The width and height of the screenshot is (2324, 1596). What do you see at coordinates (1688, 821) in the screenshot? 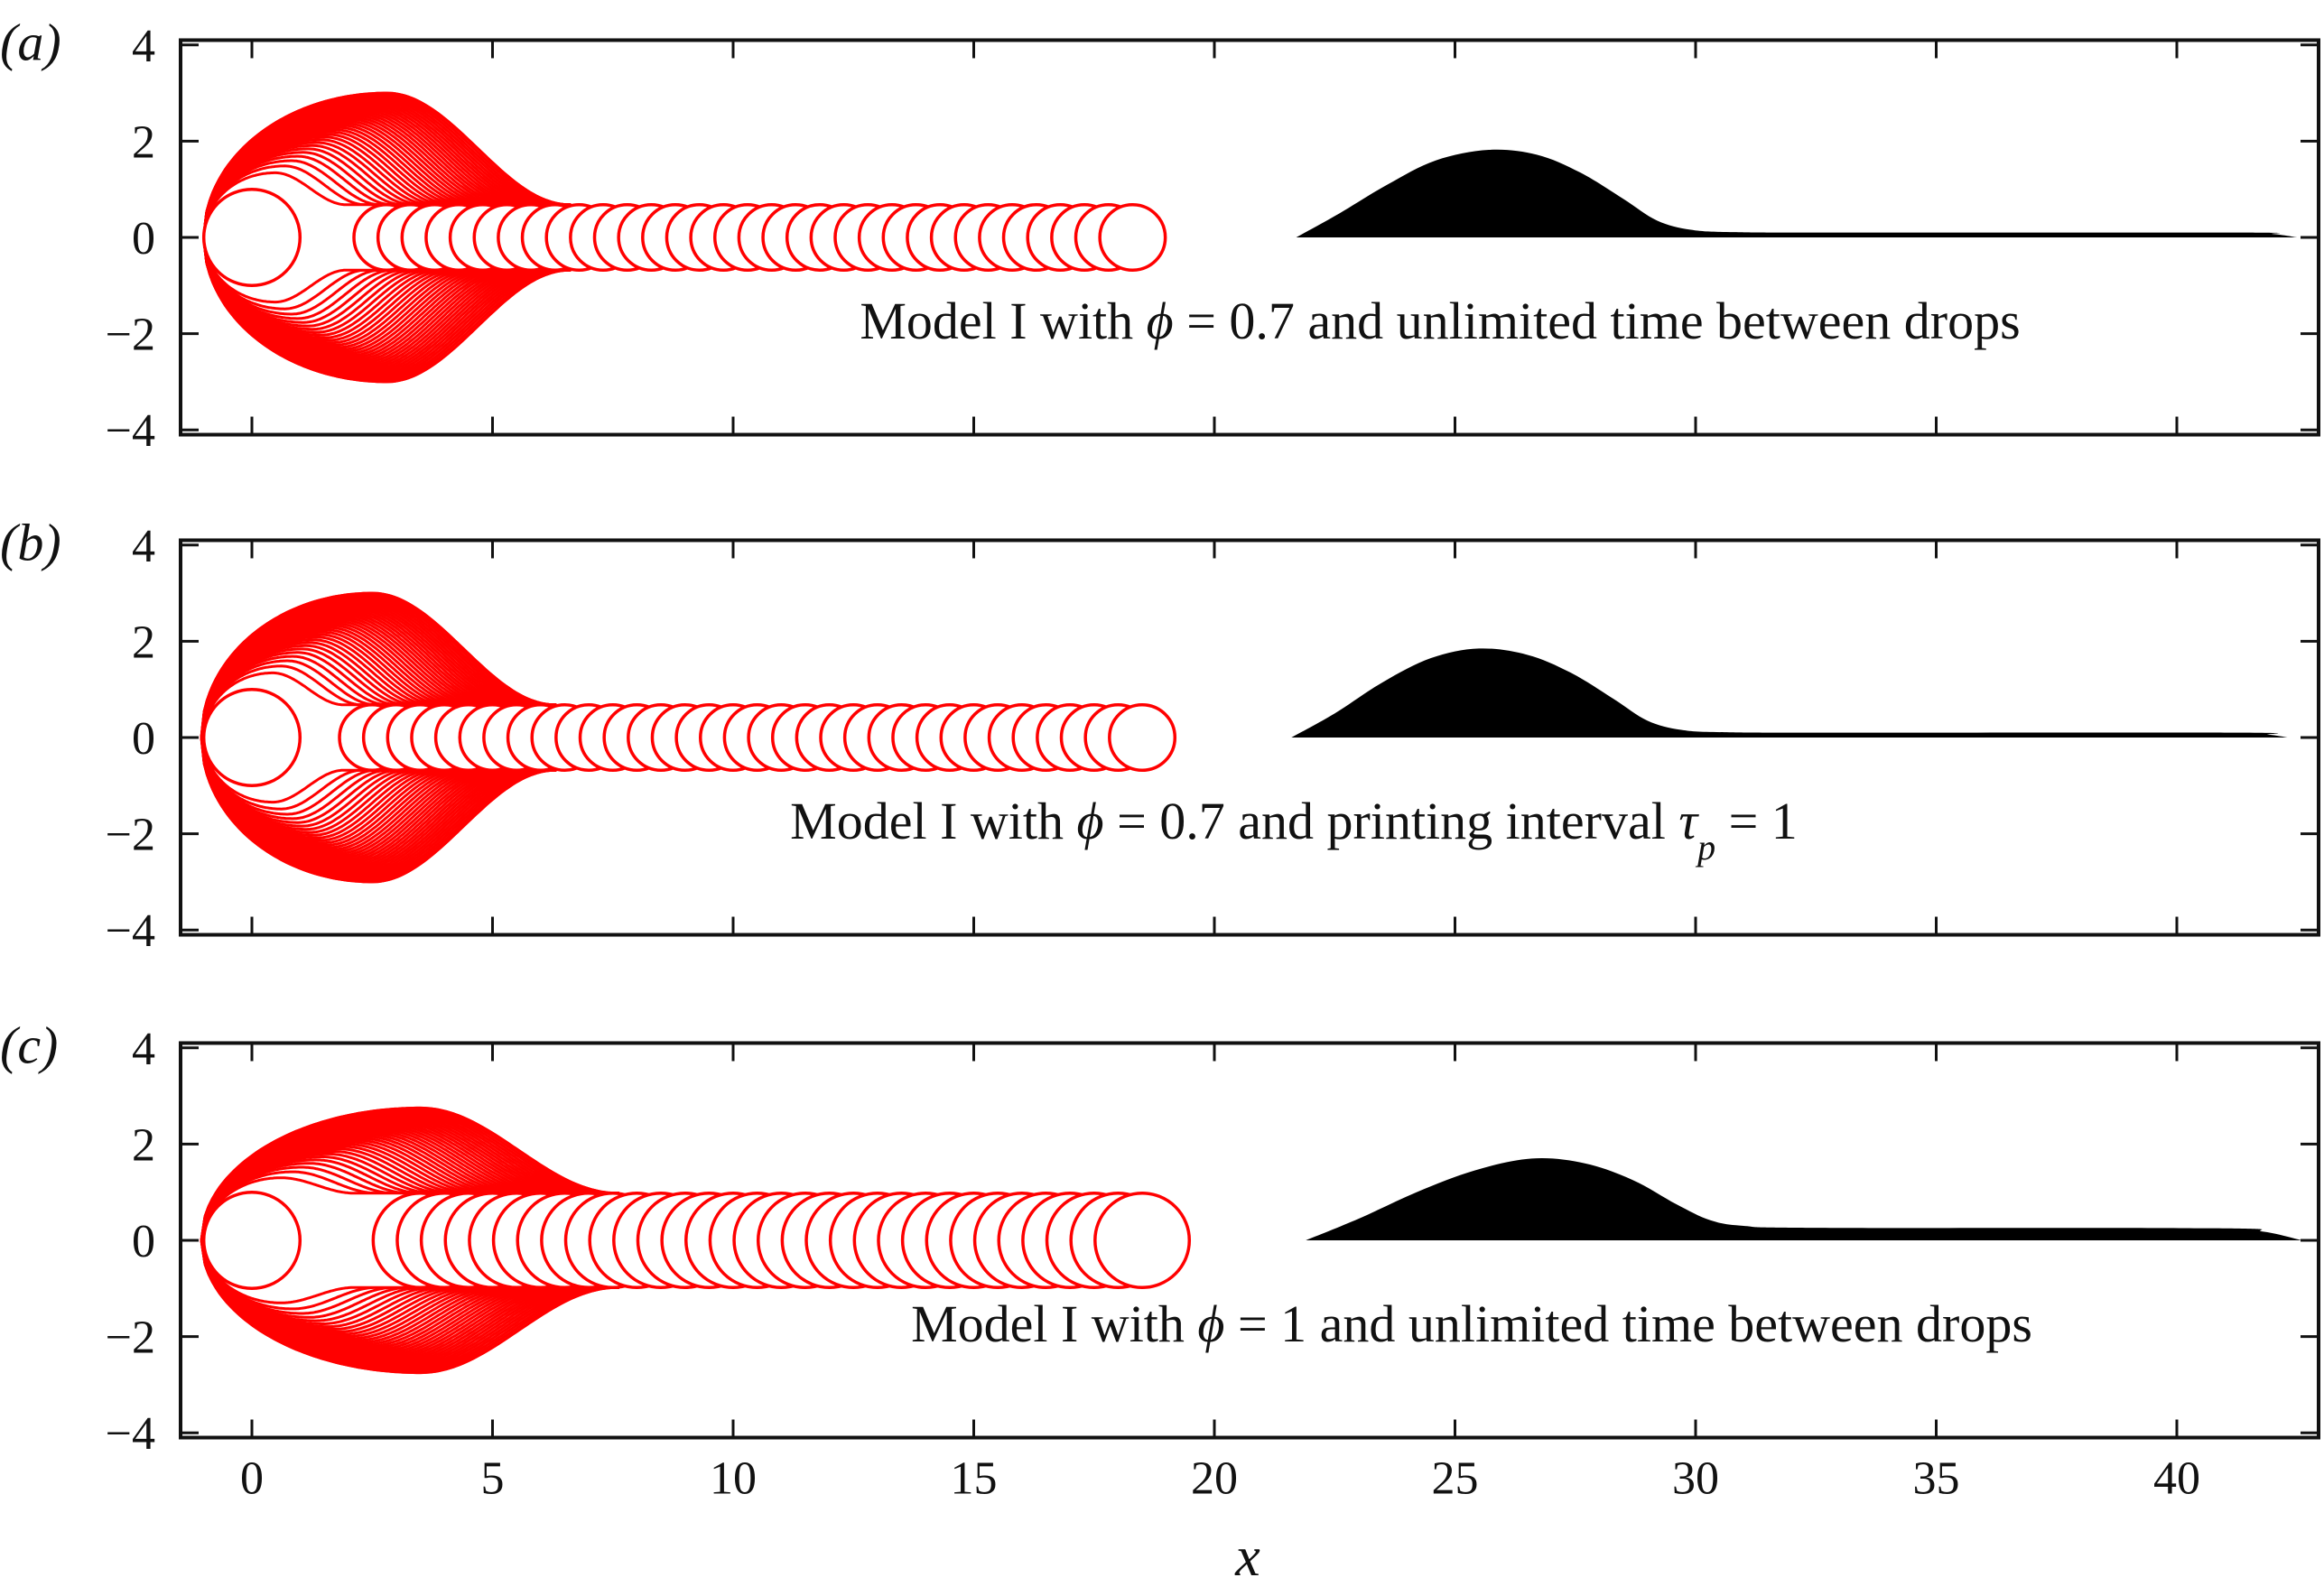
I see `math-symbol: τ` at bounding box center [1688, 821].